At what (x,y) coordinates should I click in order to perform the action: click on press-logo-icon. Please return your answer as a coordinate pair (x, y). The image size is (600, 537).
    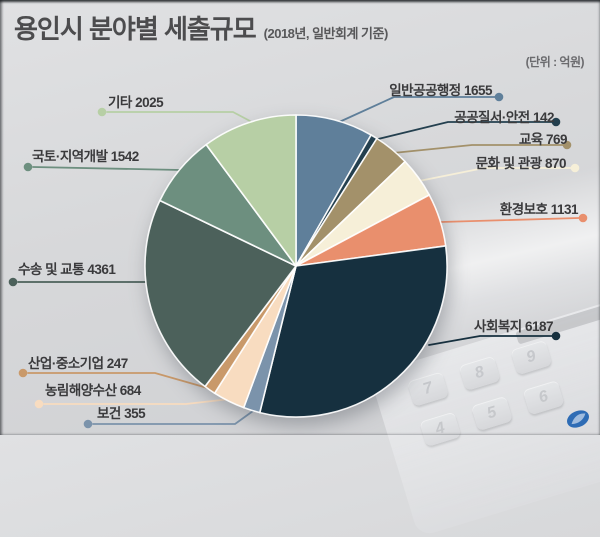
    Looking at the image, I should click on (578, 419).